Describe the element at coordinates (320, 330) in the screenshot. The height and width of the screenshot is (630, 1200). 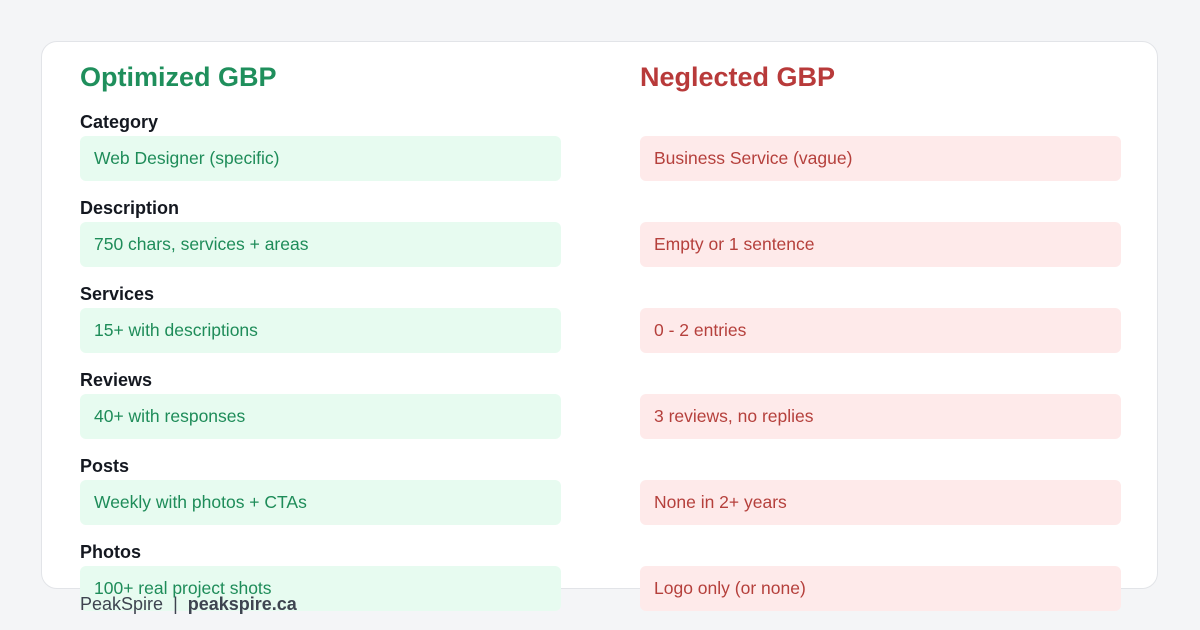
I see `optimized-value-services: 15+ with descriptions` at that location.